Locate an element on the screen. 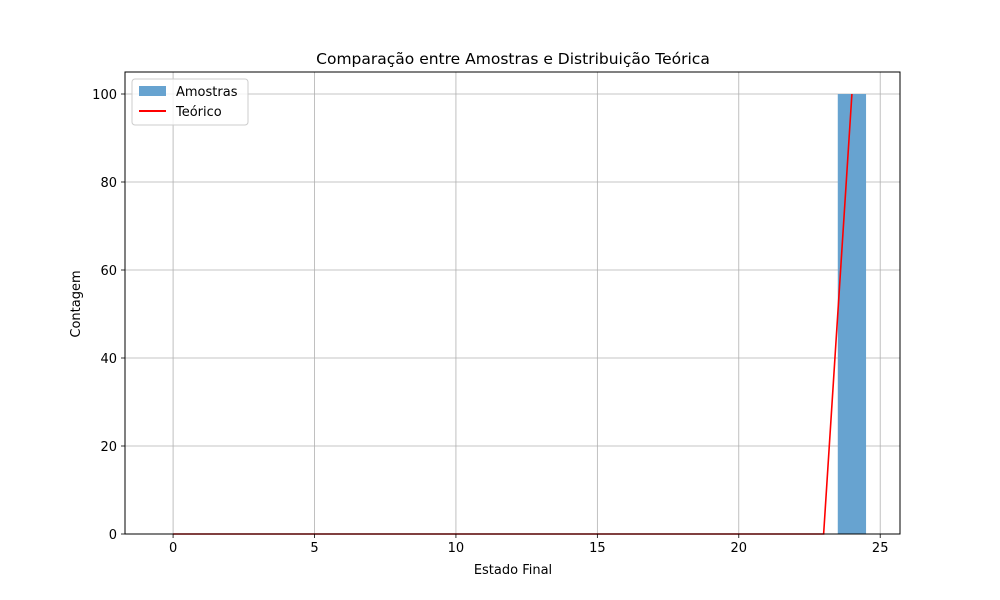 This screenshot has height=600, width=1000. y-axis-label: Contagem is located at coordinates (76, 303).